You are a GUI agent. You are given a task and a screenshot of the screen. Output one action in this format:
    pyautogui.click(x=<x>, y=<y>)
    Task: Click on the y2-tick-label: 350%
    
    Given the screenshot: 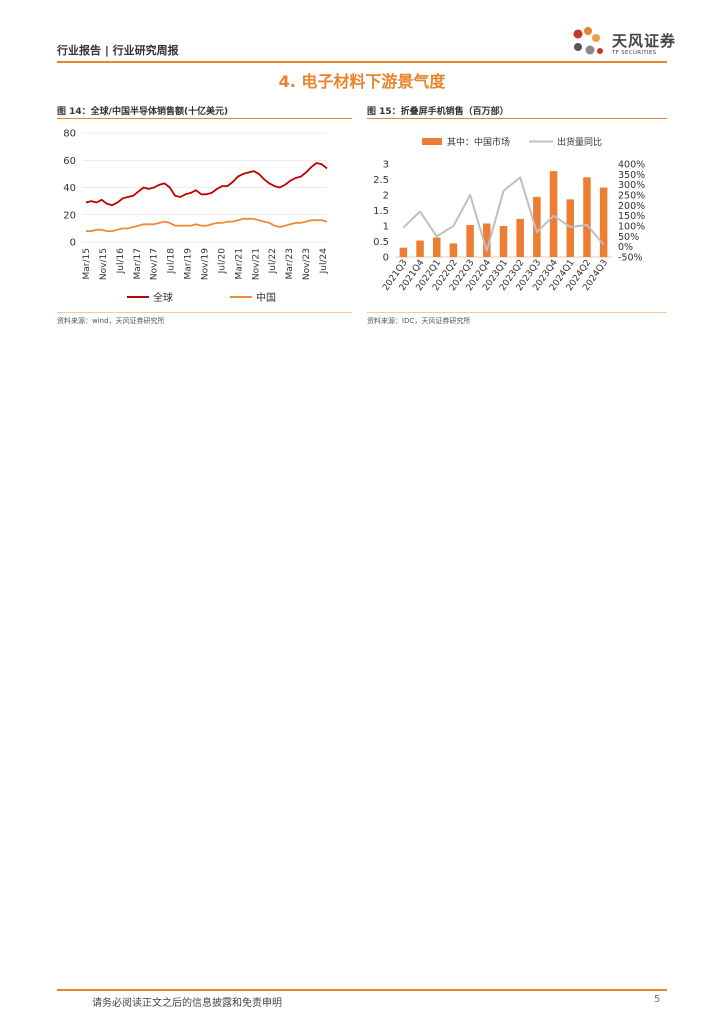 What is the action you would take?
    pyautogui.click(x=631, y=175)
    